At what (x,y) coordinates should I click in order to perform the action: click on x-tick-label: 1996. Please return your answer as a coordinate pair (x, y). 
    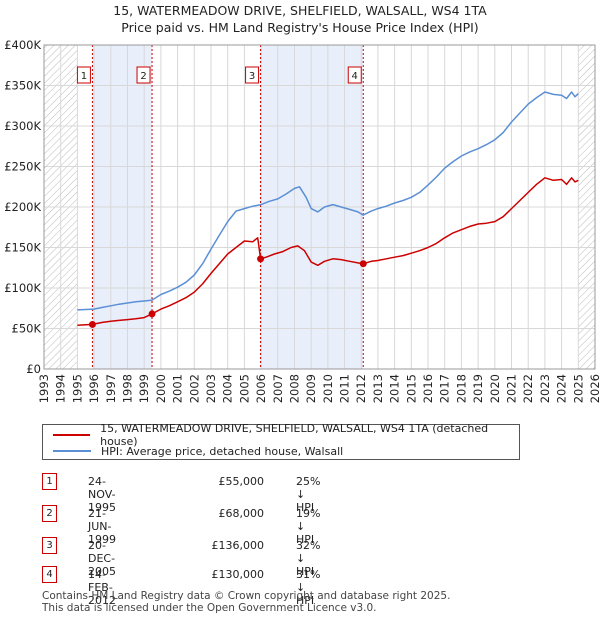
    Looking at the image, I should click on (94, 388).